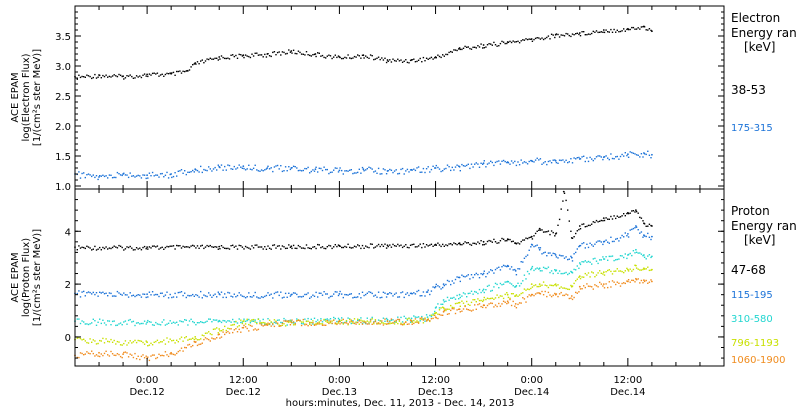 The height and width of the screenshot is (410, 800). What do you see at coordinates (531, 392) in the screenshot?
I see `x-tick-date: Dec.14` at bounding box center [531, 392].